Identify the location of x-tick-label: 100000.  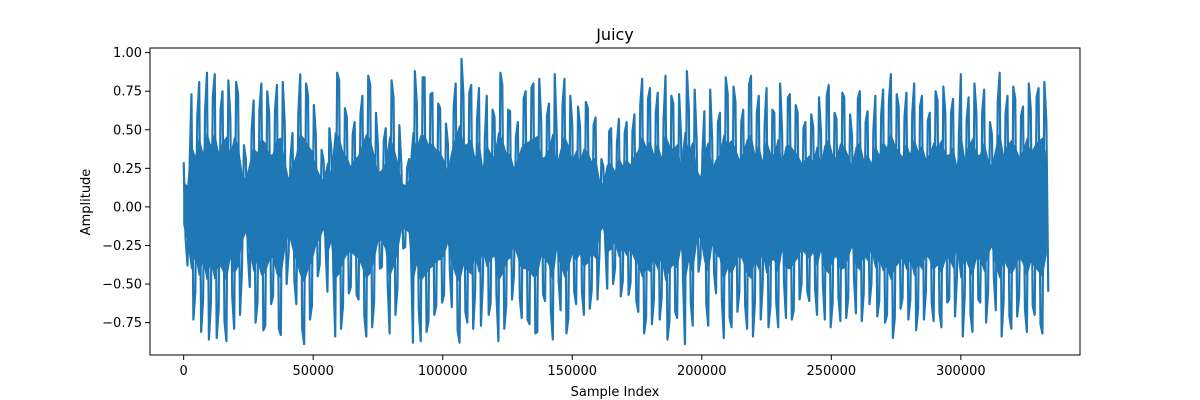
(443, 371).